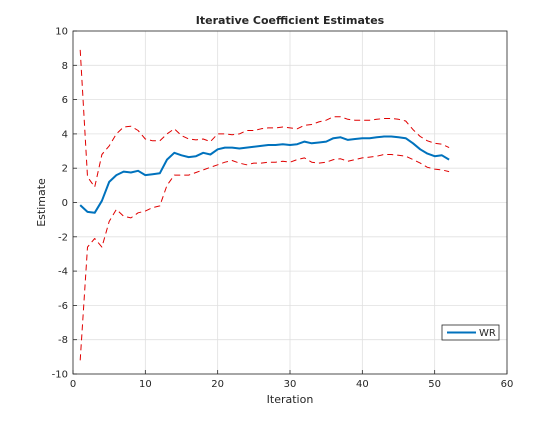  What do you see at coordinates (145, 384) in the screenshot?
I see `x-tick-label: 10` at bounding box center [145, 384].